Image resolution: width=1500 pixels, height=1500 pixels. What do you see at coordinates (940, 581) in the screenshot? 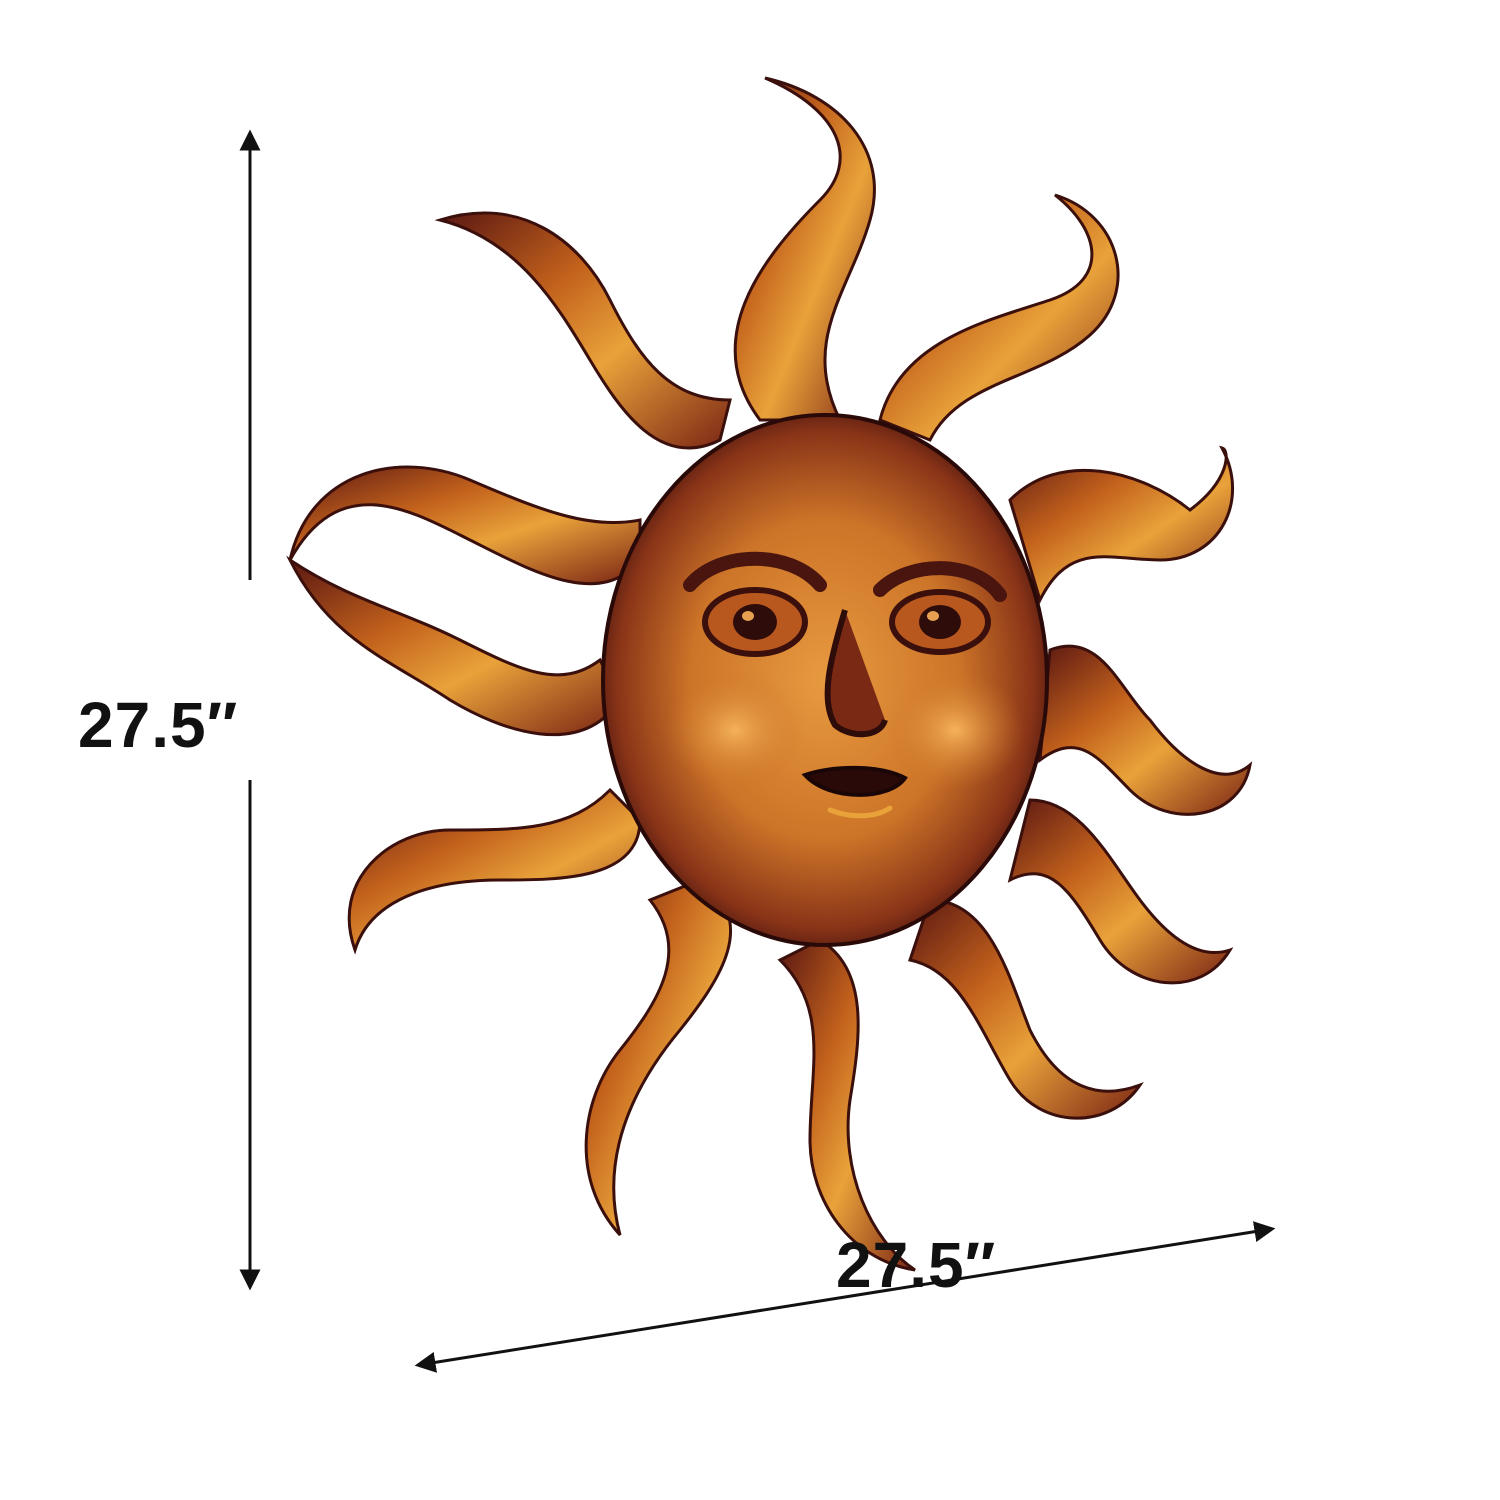
I see `right-brow` at bounding box center [940, 581].